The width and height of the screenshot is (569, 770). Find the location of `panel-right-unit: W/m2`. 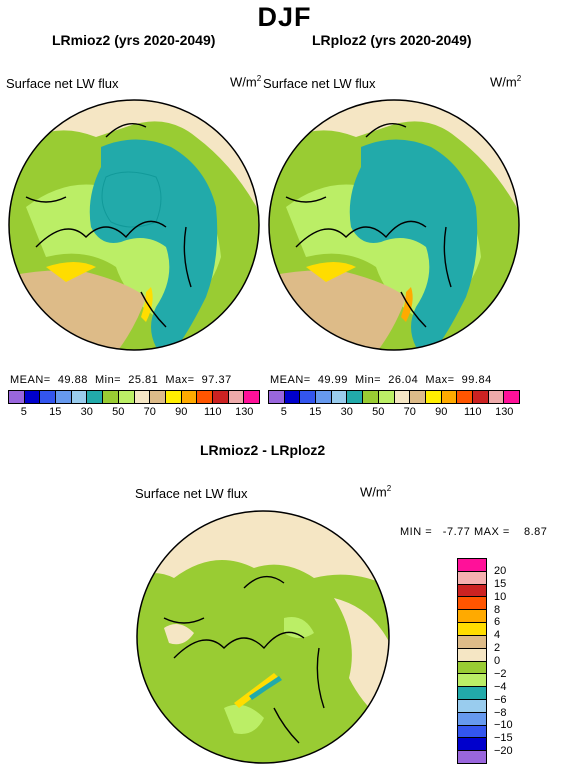

panel-right-unit: W/m2 is located at coordinates (506, 82).